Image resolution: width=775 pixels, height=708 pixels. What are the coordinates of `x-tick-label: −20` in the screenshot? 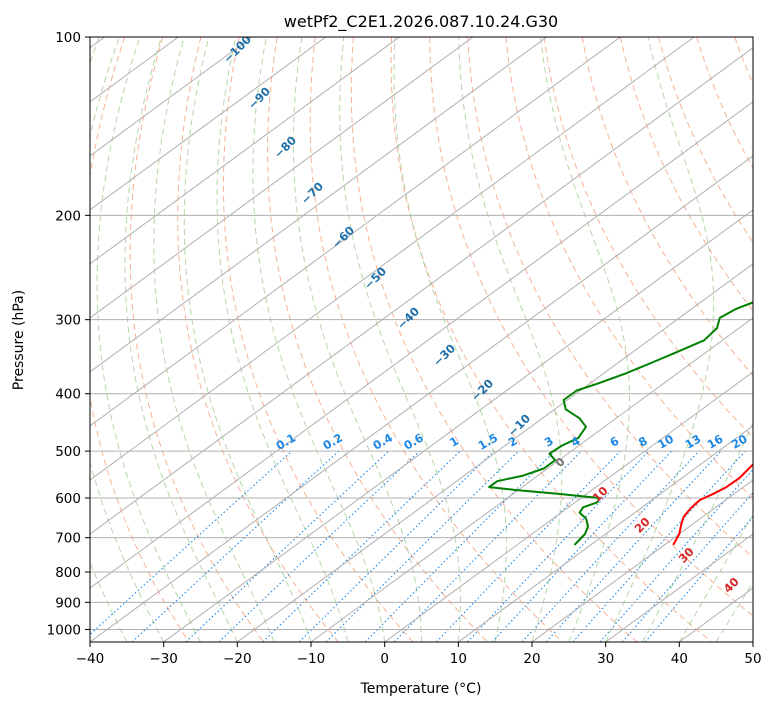 It's located at (237, 659).